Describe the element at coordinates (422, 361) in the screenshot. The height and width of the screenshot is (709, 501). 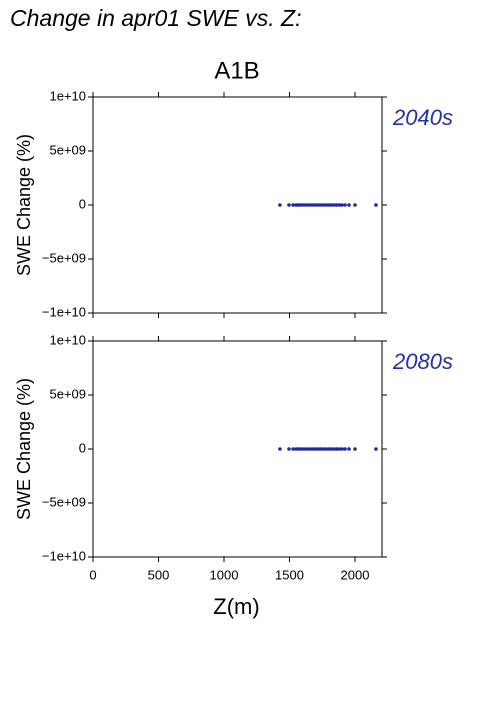
I see `panel-label: 2080s` at that location.